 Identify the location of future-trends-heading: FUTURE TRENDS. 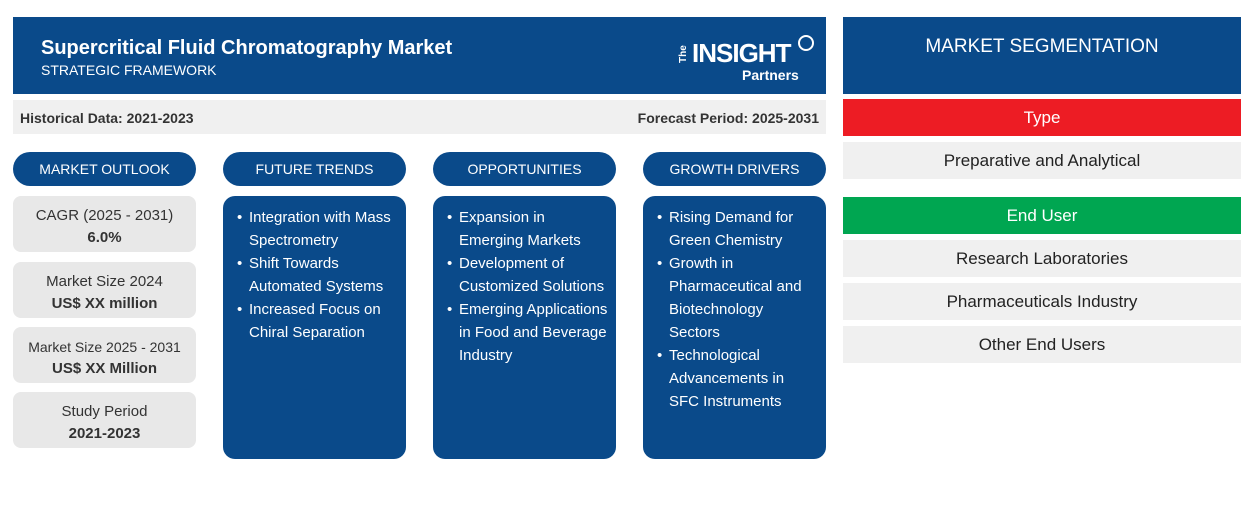
(314, 169).